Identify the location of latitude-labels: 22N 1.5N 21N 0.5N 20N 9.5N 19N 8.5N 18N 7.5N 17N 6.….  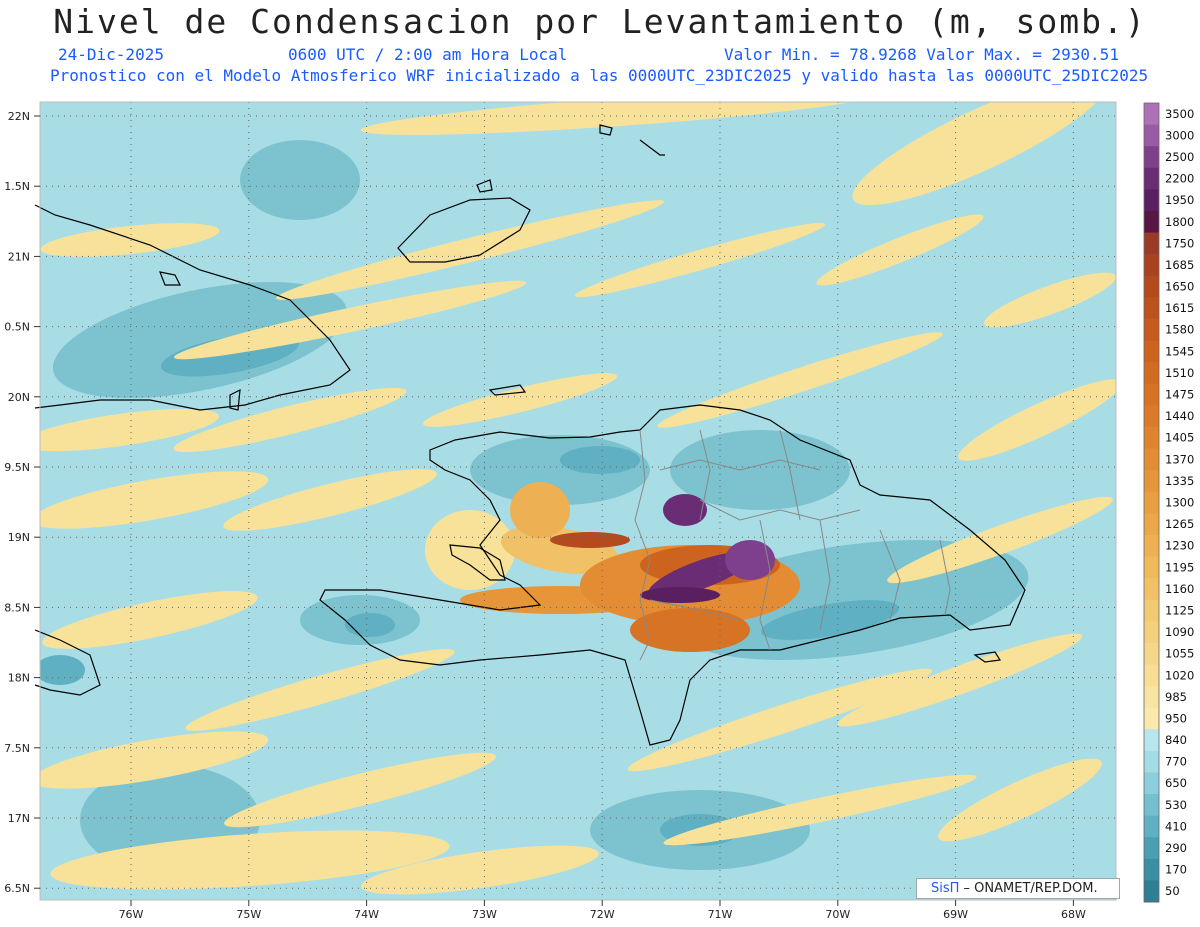
(22, 502).